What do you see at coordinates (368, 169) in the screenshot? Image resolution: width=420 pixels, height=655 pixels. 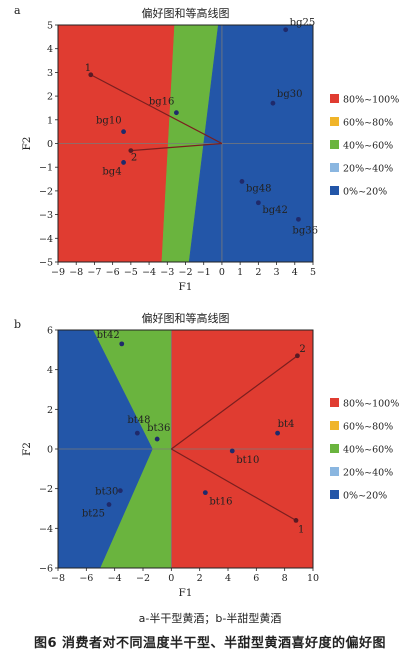 I see `legend-label: 20%~40%` at bounding box center [368, 169].